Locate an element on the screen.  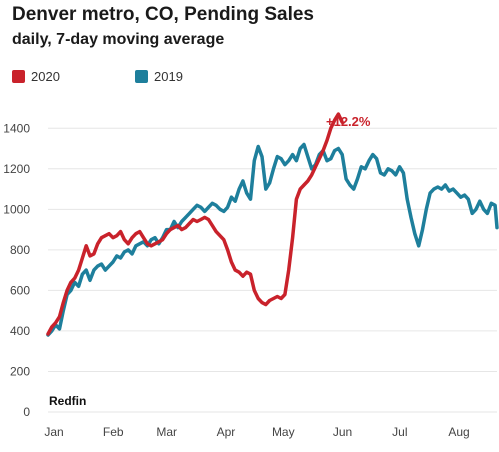
y-tick-label: 1200 is located at coordinates (16, 169).